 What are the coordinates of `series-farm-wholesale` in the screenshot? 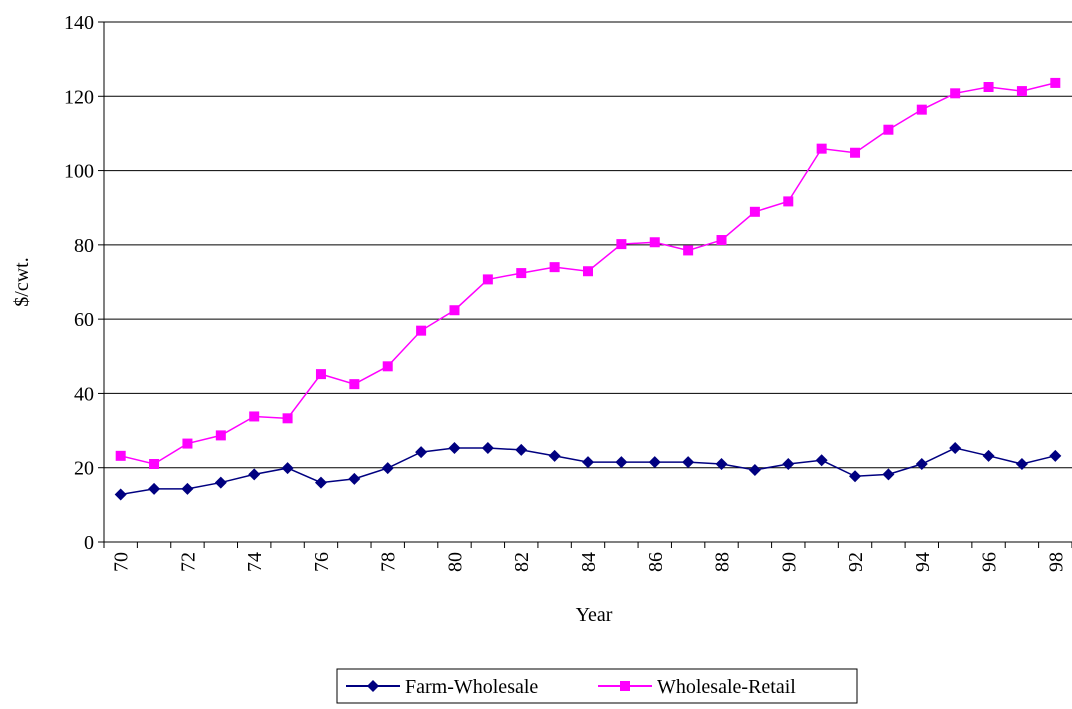 It's located at (588, 471).